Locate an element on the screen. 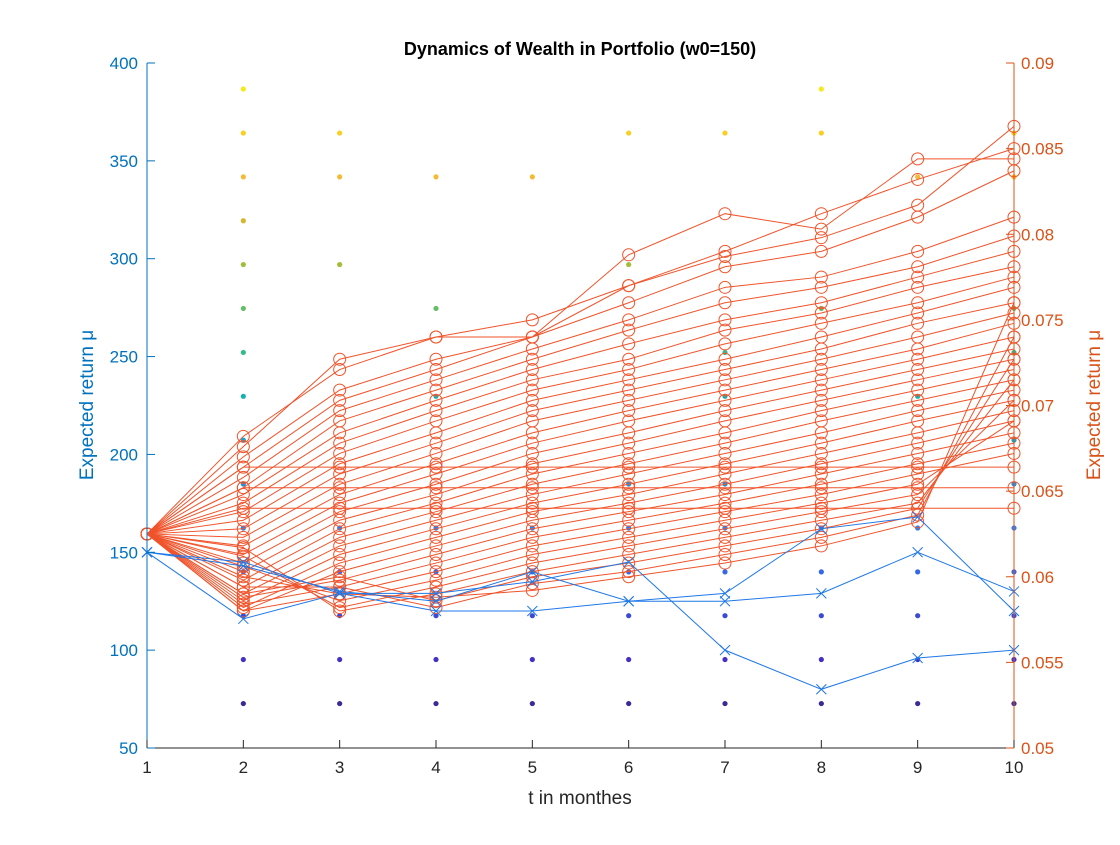 The image size is (1120, 845). y-right-tick-label: 0.075 is located at coordinates (1042, 320).